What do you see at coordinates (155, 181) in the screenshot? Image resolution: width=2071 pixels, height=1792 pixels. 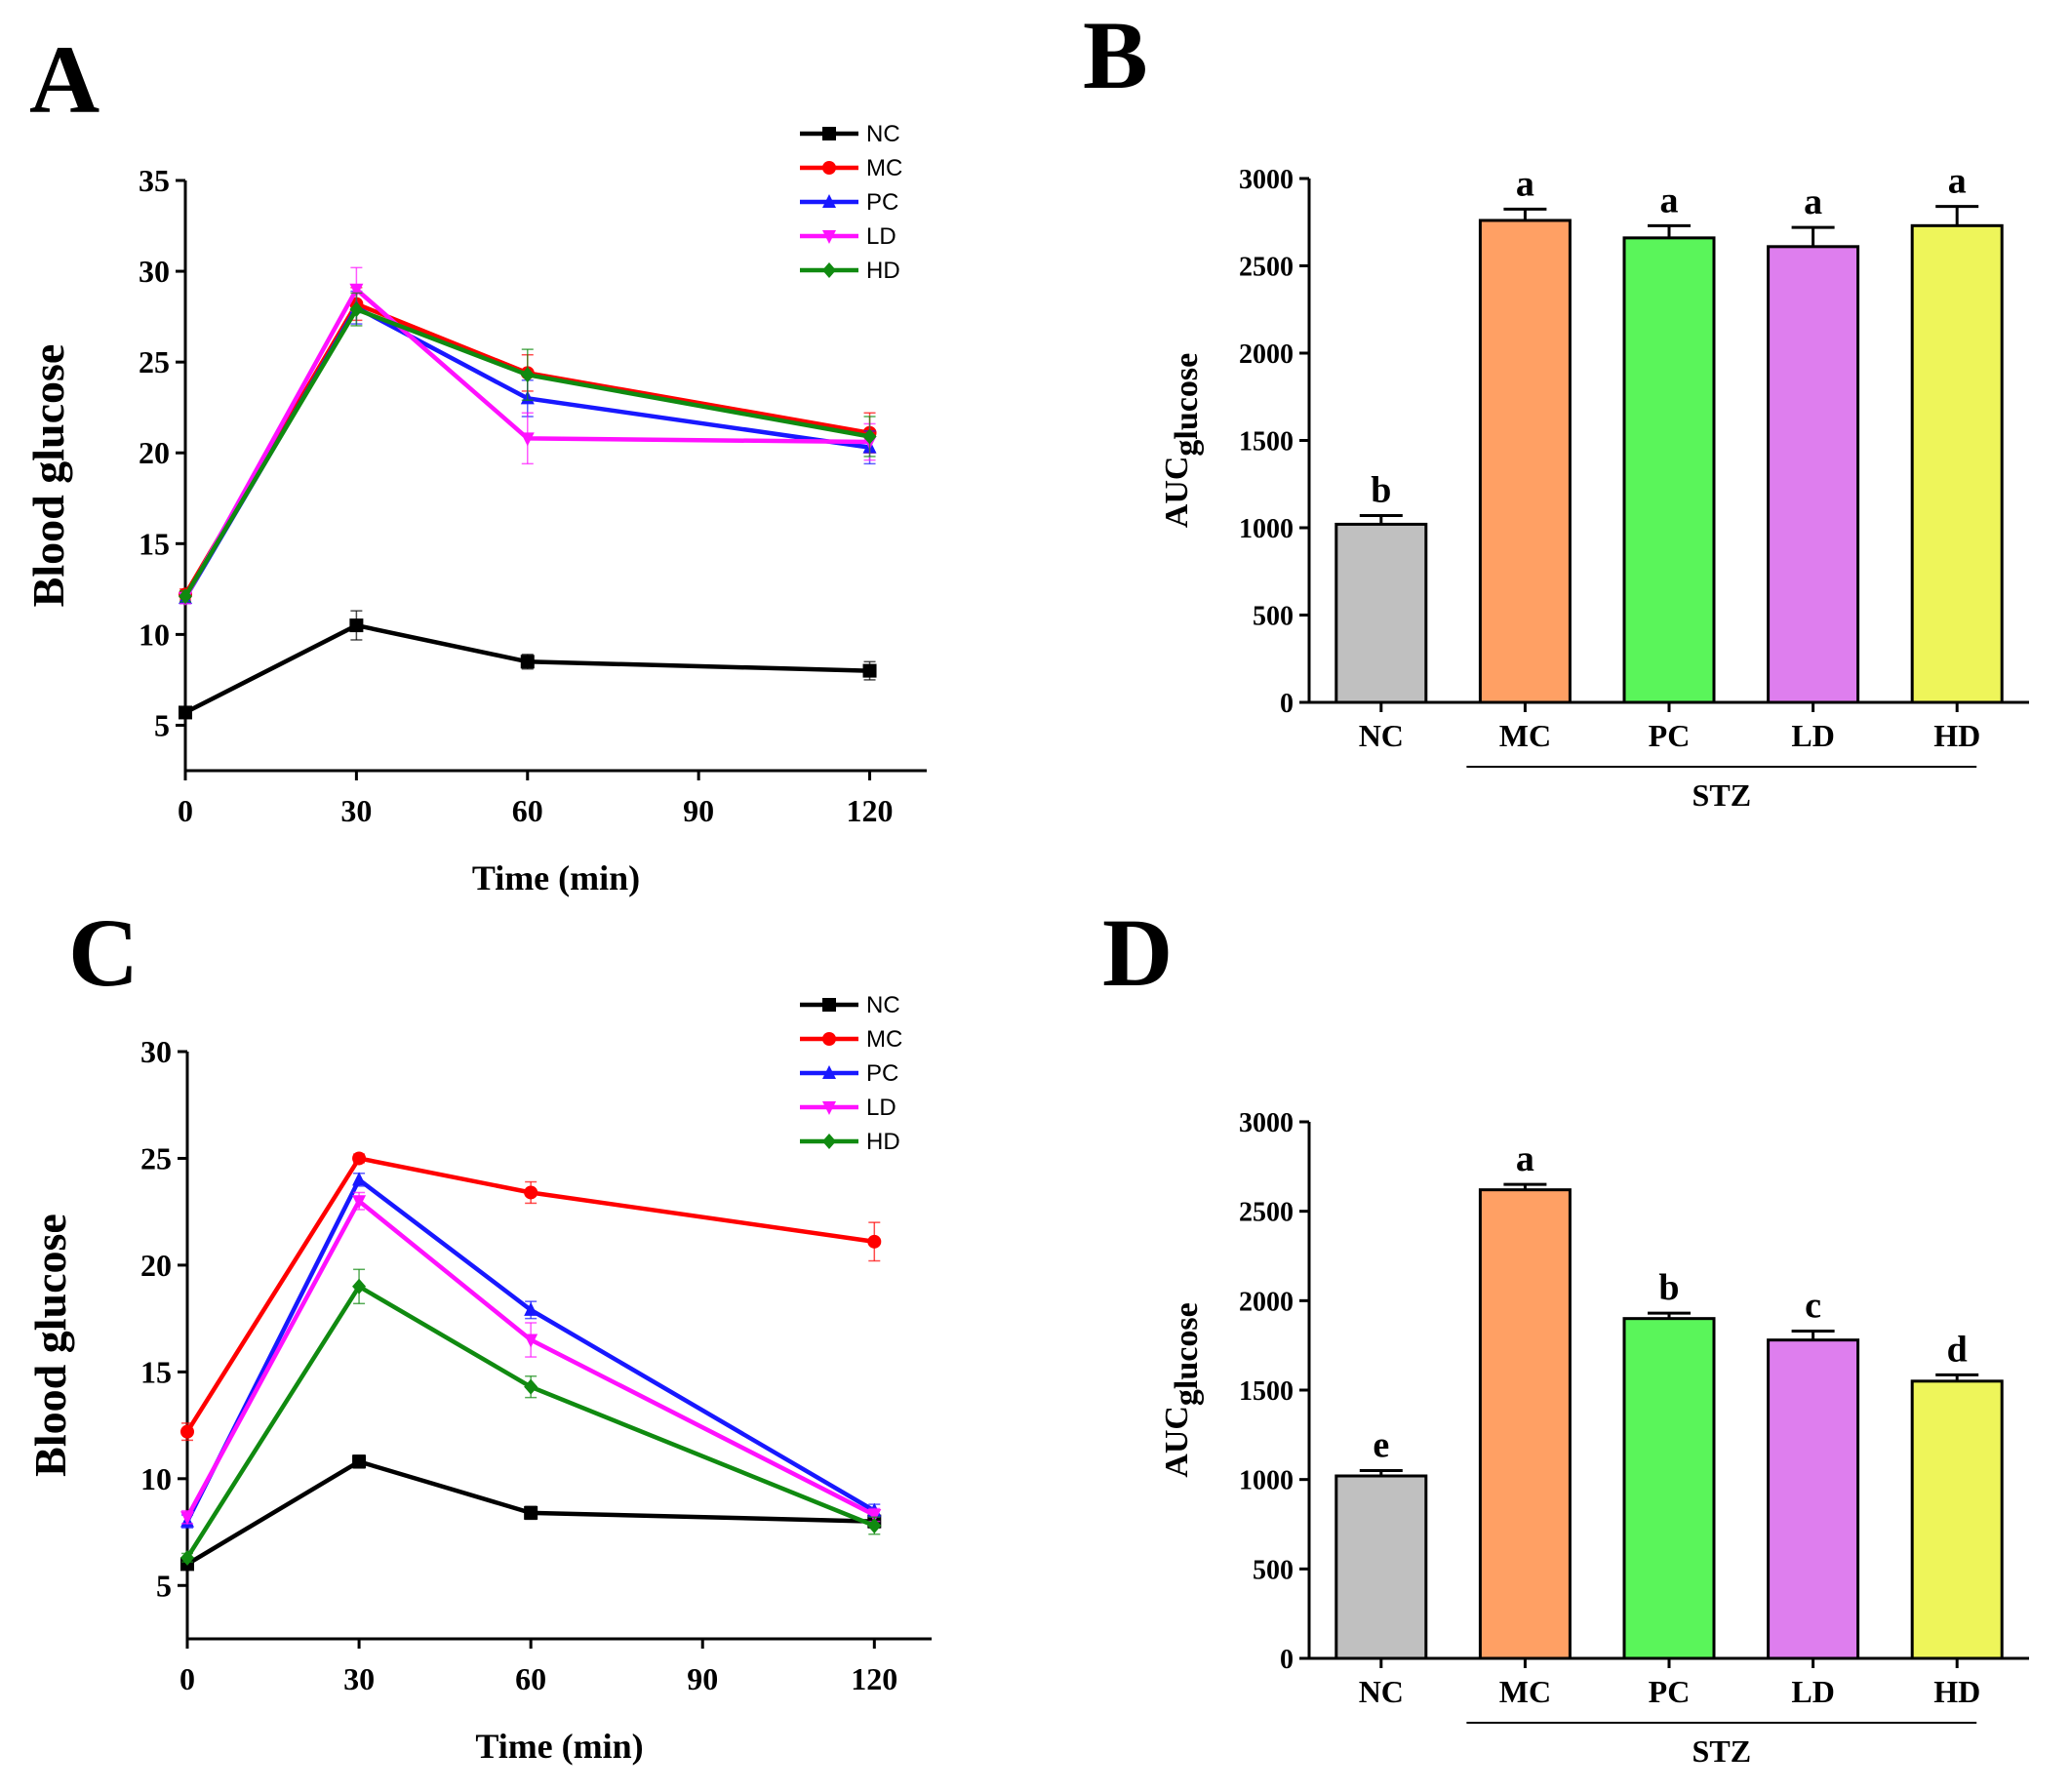 I see `y-tick-label: 35` at bounding box center [155, 181].